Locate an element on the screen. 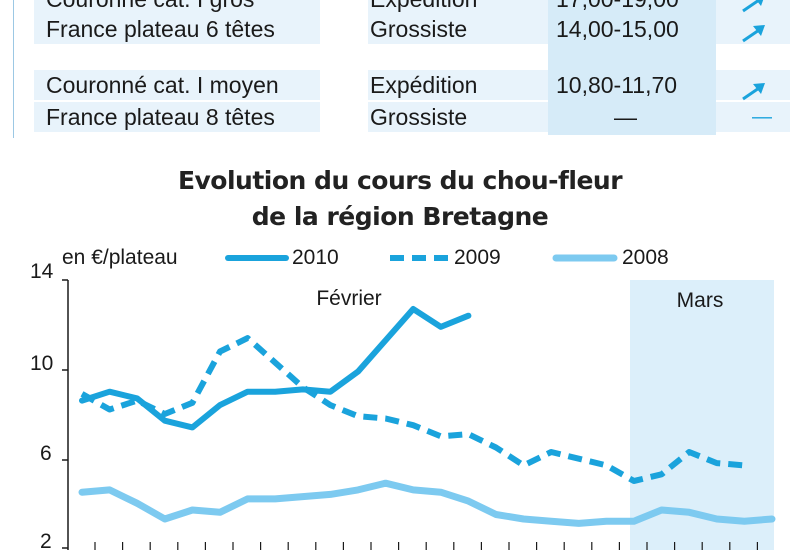  y-tick-label: 6 is located at coordinates (46, 453).